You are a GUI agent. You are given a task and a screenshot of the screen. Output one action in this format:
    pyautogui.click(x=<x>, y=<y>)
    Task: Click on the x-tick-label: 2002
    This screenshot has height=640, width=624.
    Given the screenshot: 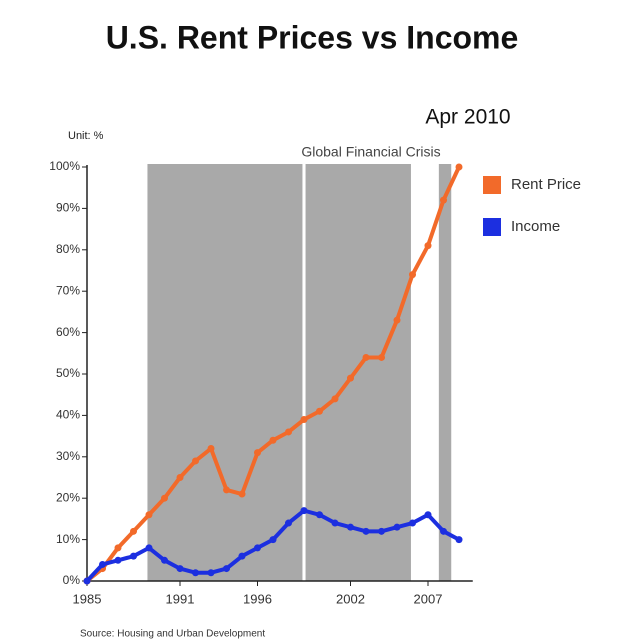 What is the action you would take?
    pyautogui.click(x=350, y=598)
    